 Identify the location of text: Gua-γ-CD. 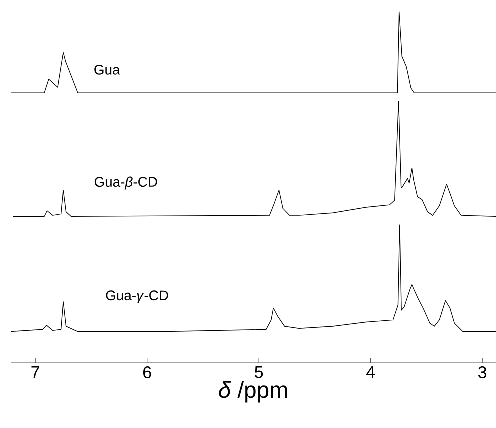
(137, 297).